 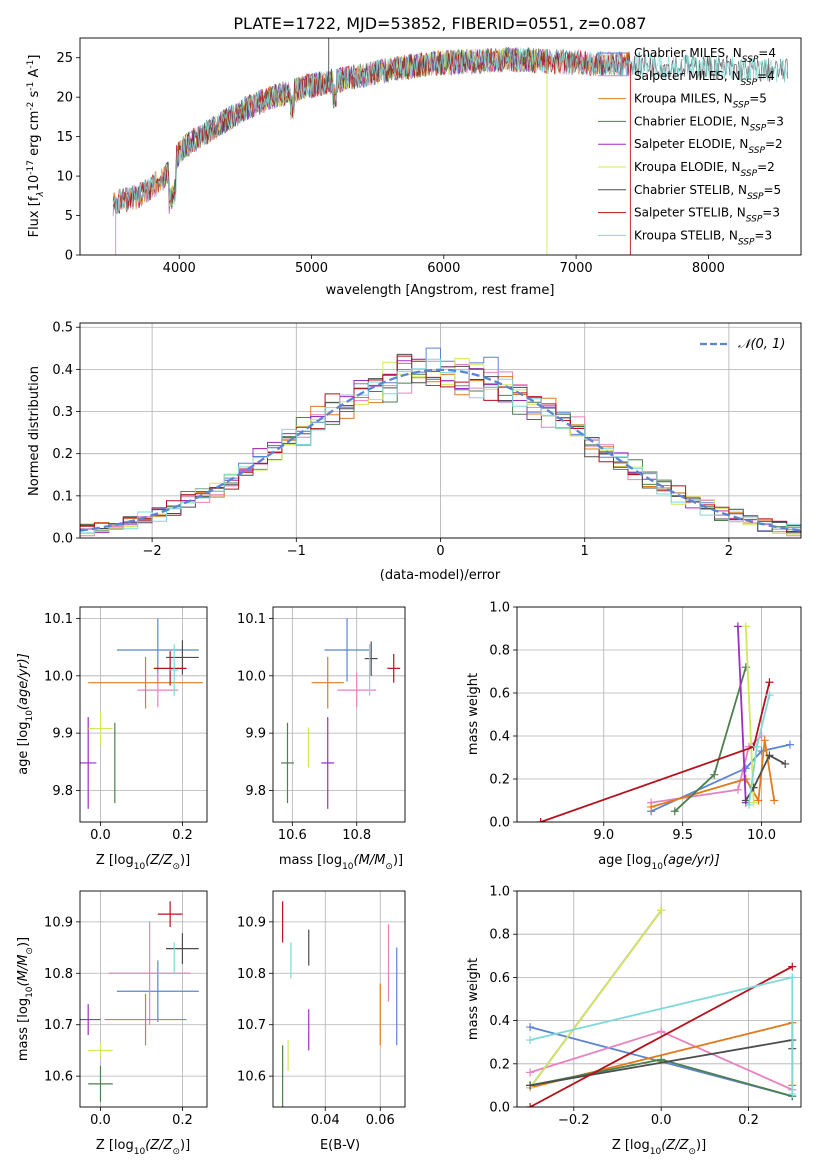 What do you see at coordinates (325, 1120) in the screenshot?
I see `x-tick-label: 0.04` at bounding box center [325, 1120].